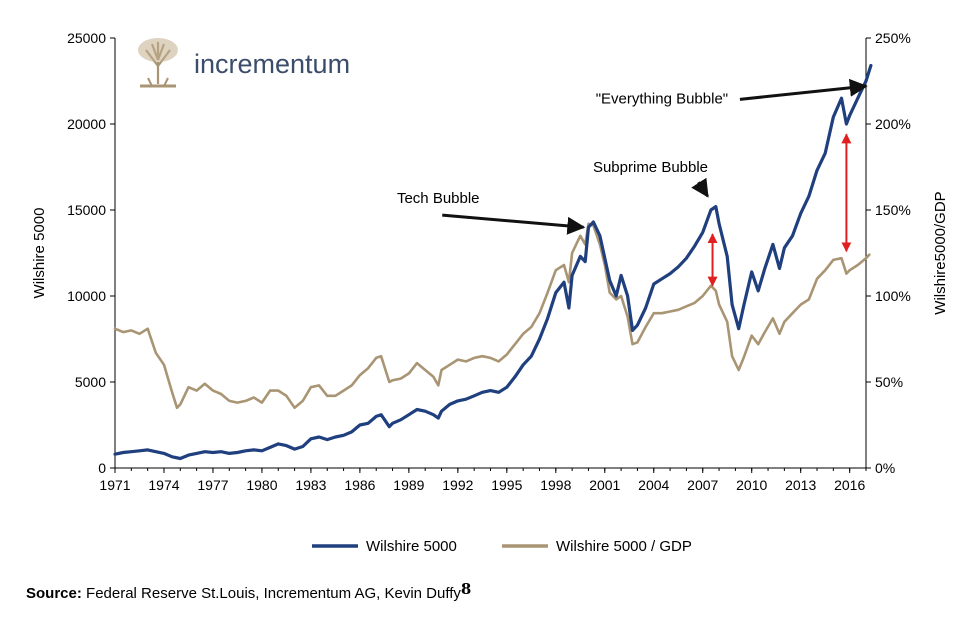 This screenshot has width=976, height=626. Describe the element at coordinates (86, 210) in the screenshot. I see `y-left-tick-label: 15000` at that location.